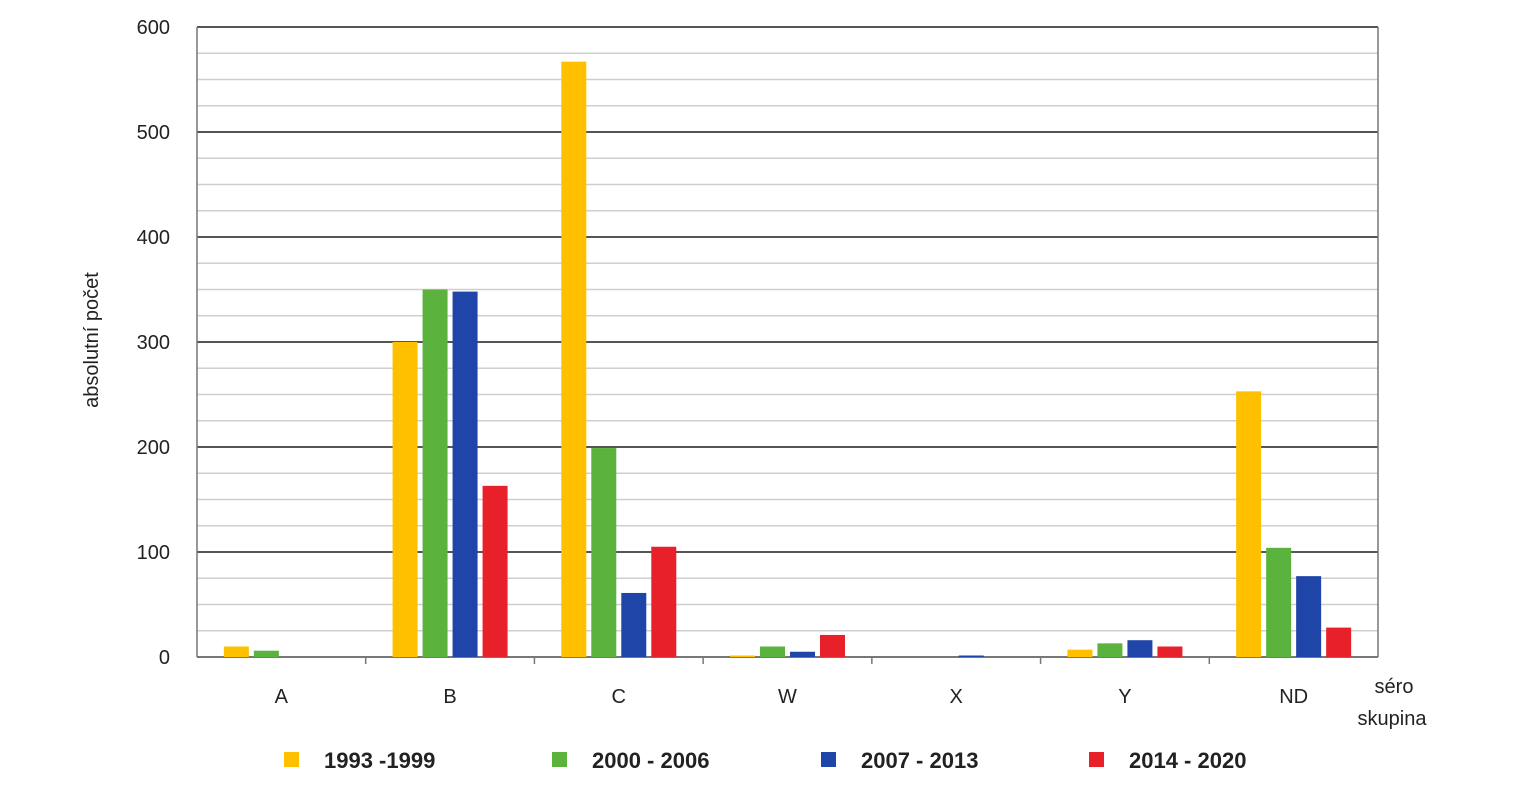 Image resolution: width=1530 pixels, height=800 pixels. What do you see at coordinates (1124, 697) in the screenshot?
I see `x-tick-label: Y` at bounding box center [1124, 697].